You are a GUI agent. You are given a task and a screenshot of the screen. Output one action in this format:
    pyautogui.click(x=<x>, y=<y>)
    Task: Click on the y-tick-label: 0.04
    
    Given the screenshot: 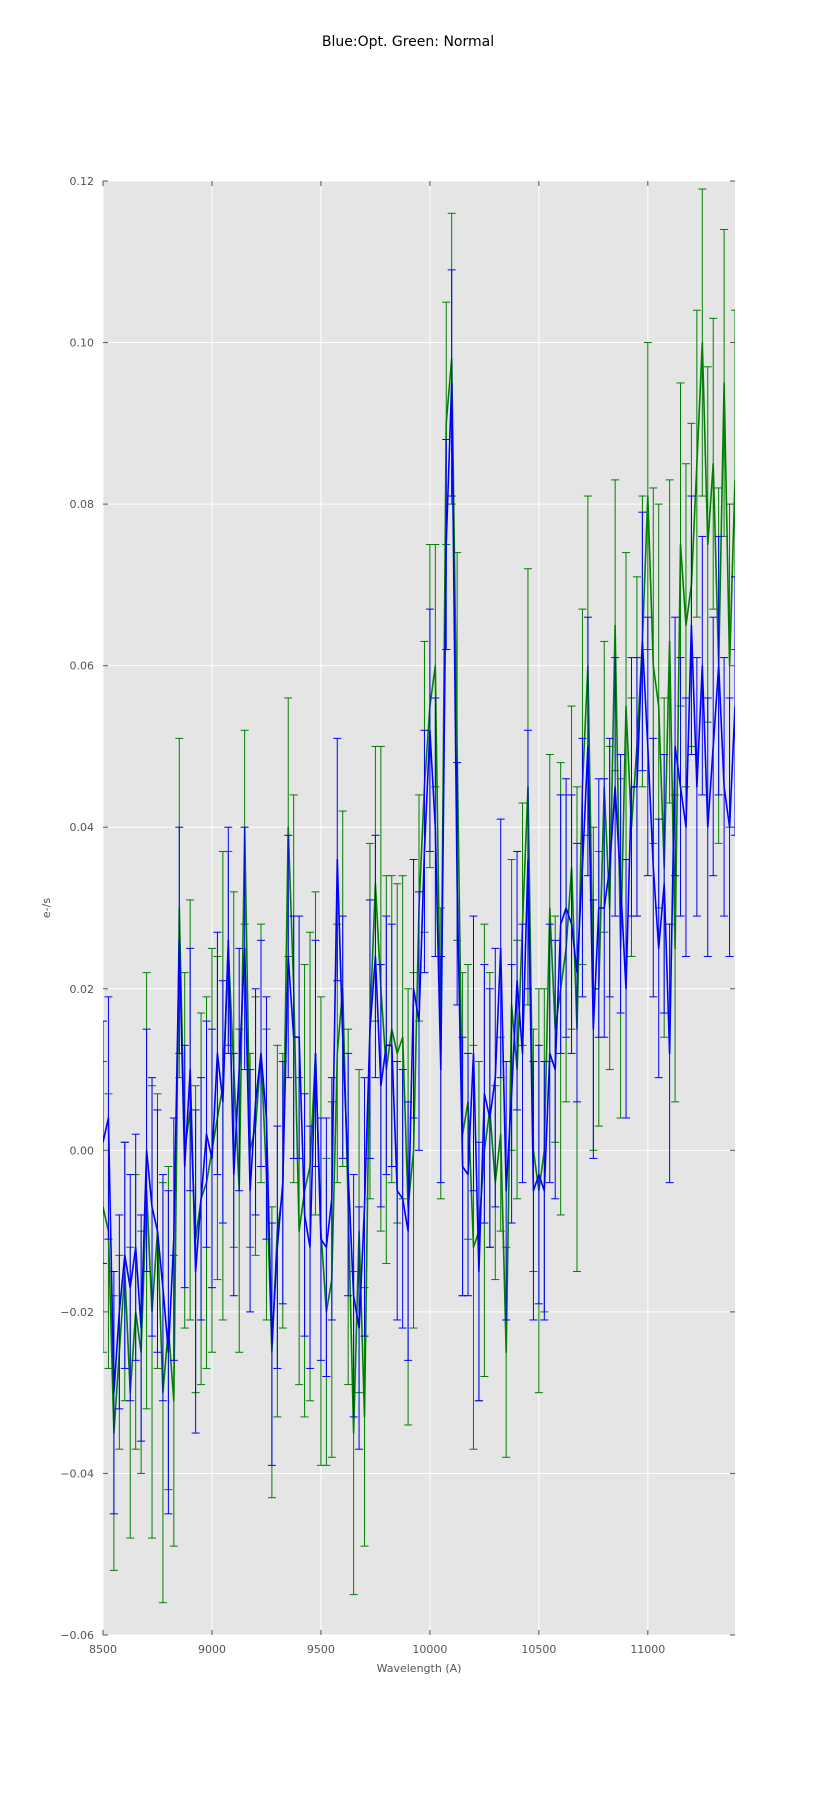 What is the action you would take?
    pyautogui.click(x=82, y=827)
    